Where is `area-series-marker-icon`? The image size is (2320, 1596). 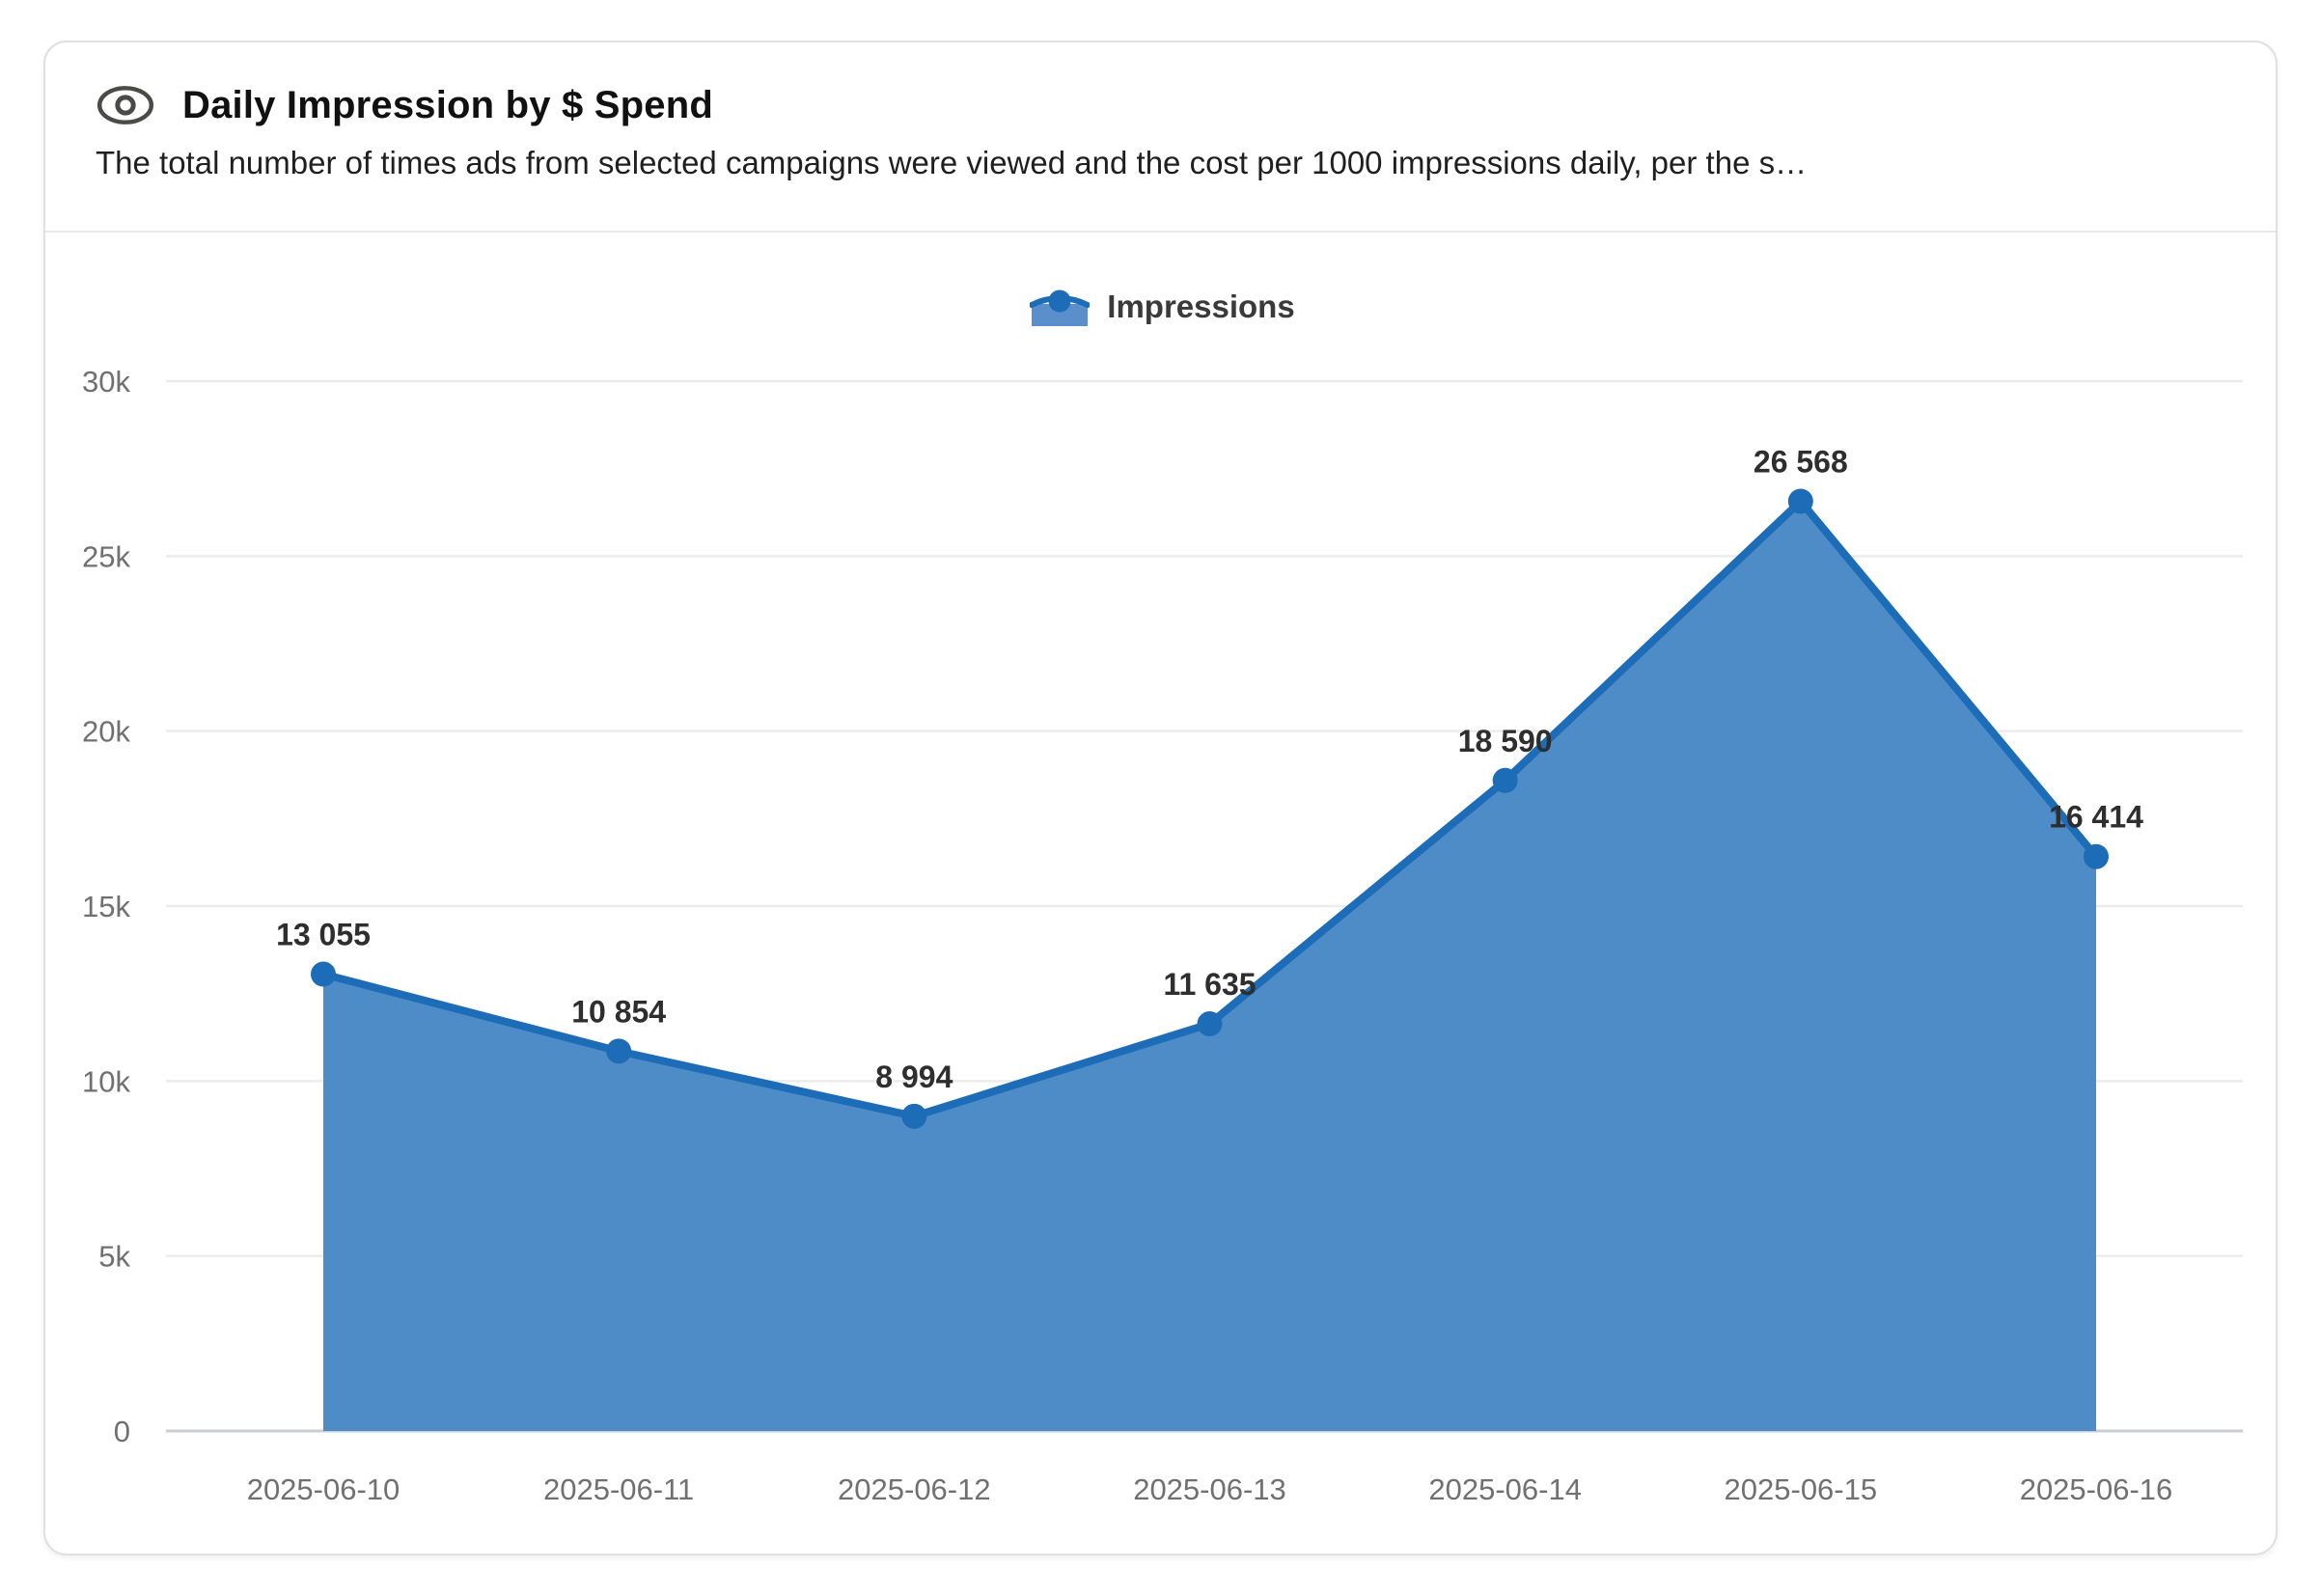 area-series-marker-icon is located at coordinates (1060, 307).